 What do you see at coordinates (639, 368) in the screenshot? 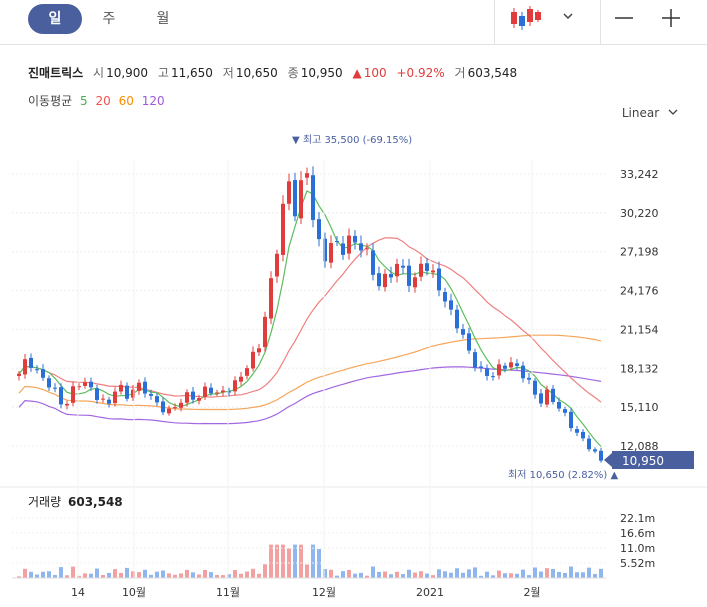
I see `price-tick: 18,132` at bounding box center [639, 368].